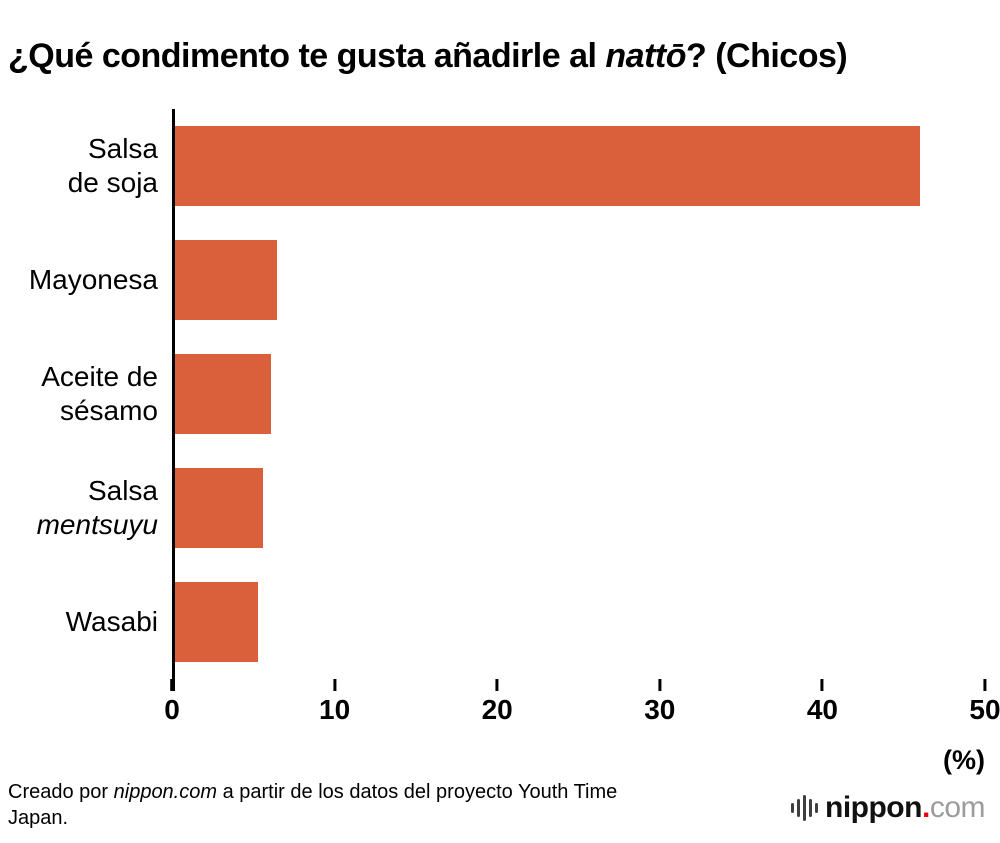  I want to click on nippon-logo-icon, so click(804, 808).